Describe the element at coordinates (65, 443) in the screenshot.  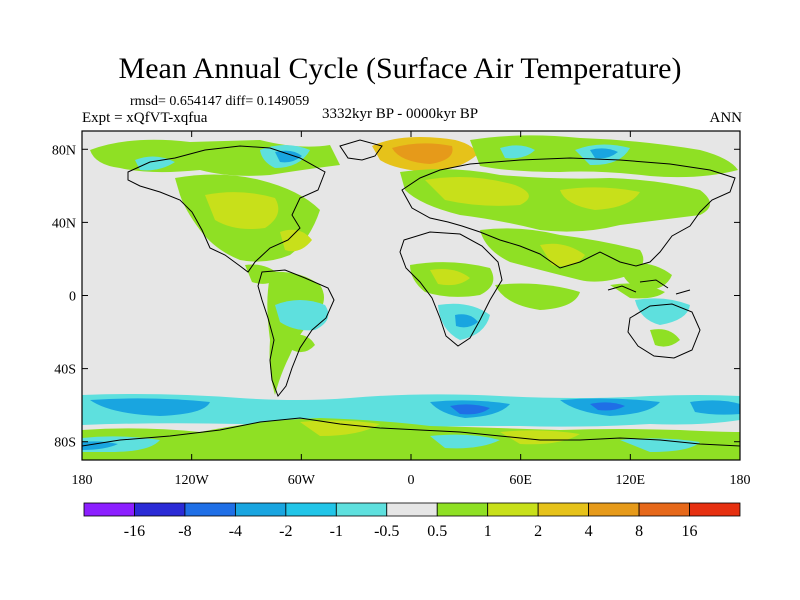
I see `lat-label: 80S` at that location.